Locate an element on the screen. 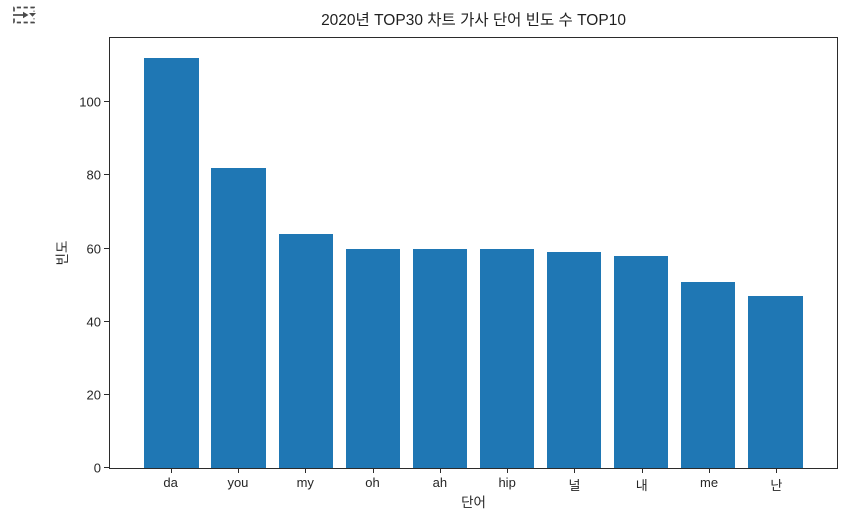  y-tick-label: 80 is located at coordinates (93, 175).